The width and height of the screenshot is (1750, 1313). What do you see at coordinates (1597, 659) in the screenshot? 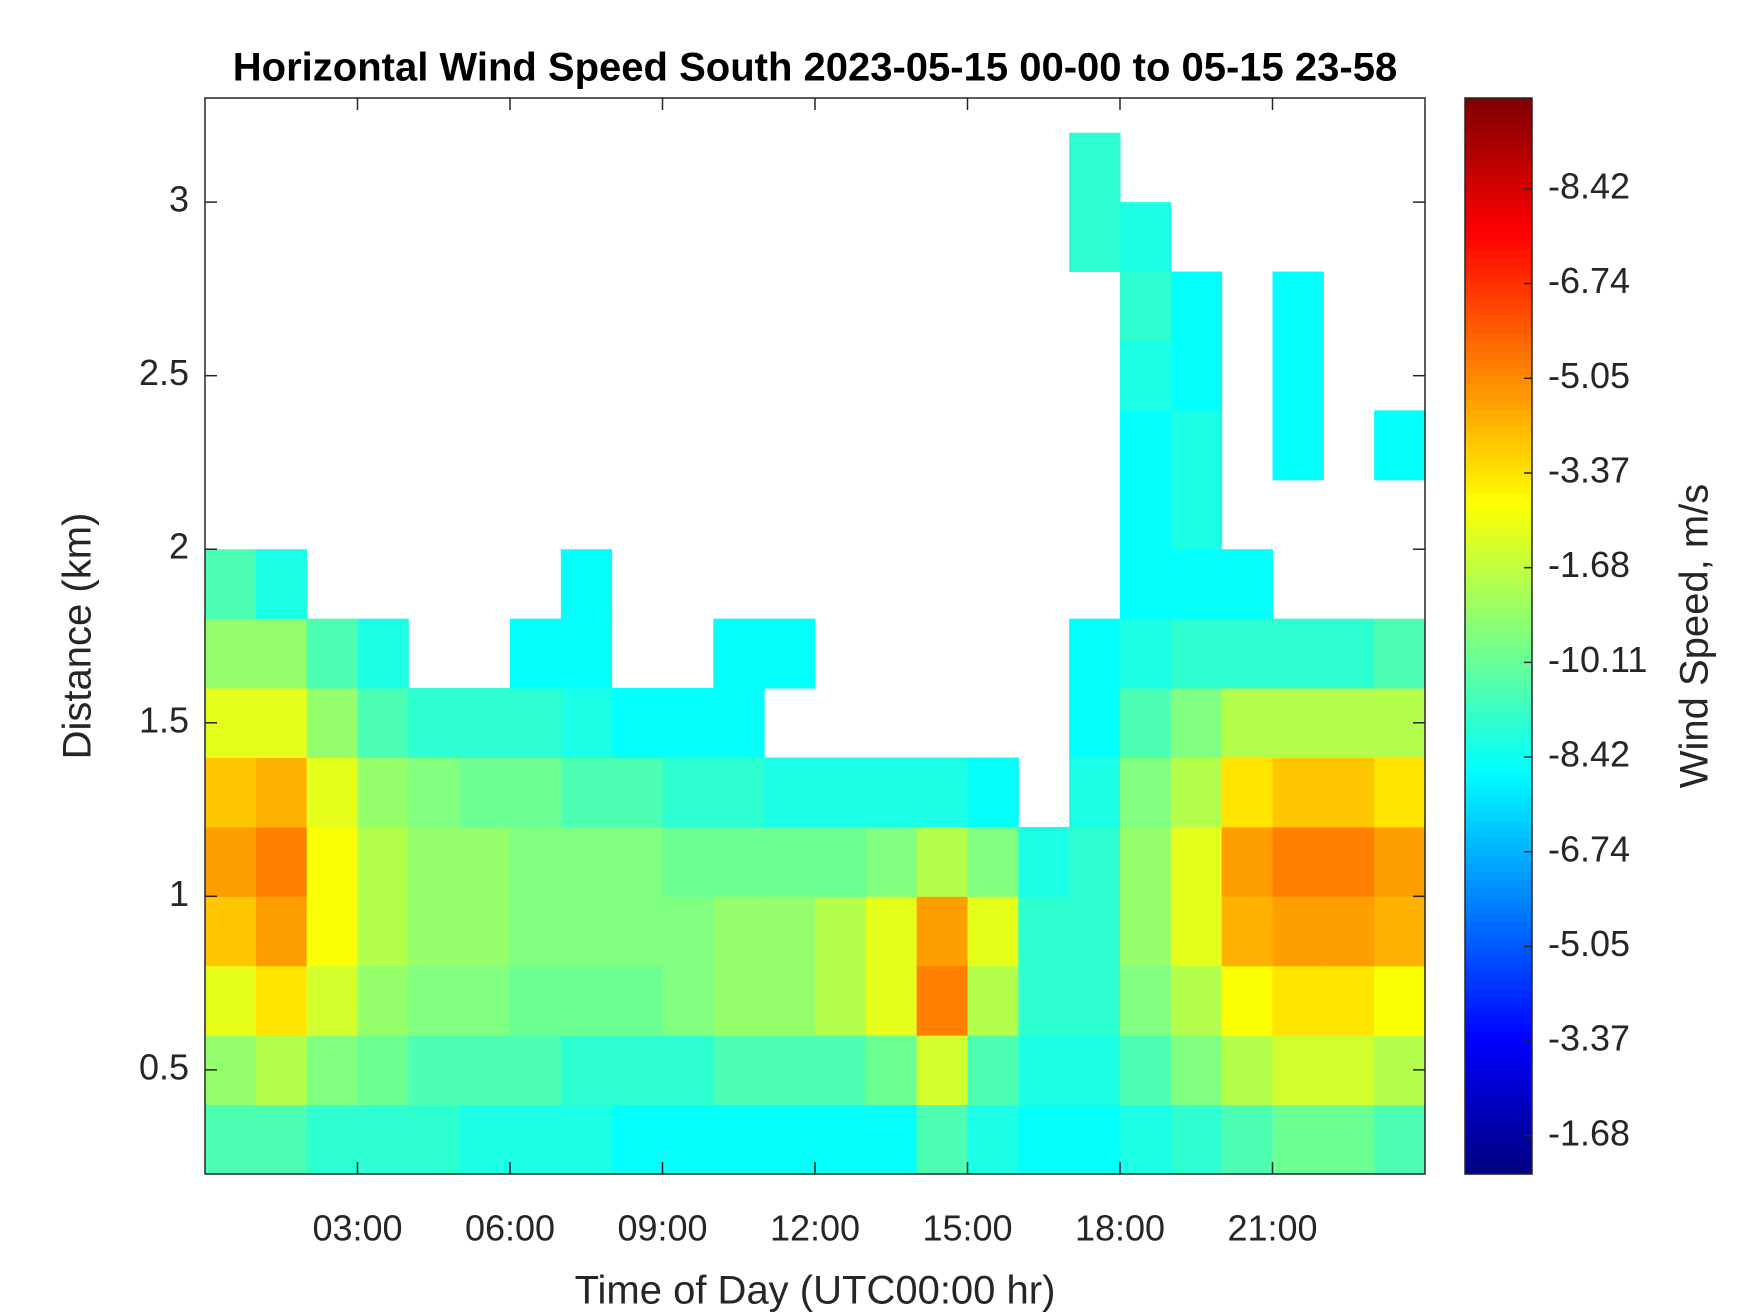
I see `colorbar-tick-label: -10.11` at bounding box center [1597, 659].